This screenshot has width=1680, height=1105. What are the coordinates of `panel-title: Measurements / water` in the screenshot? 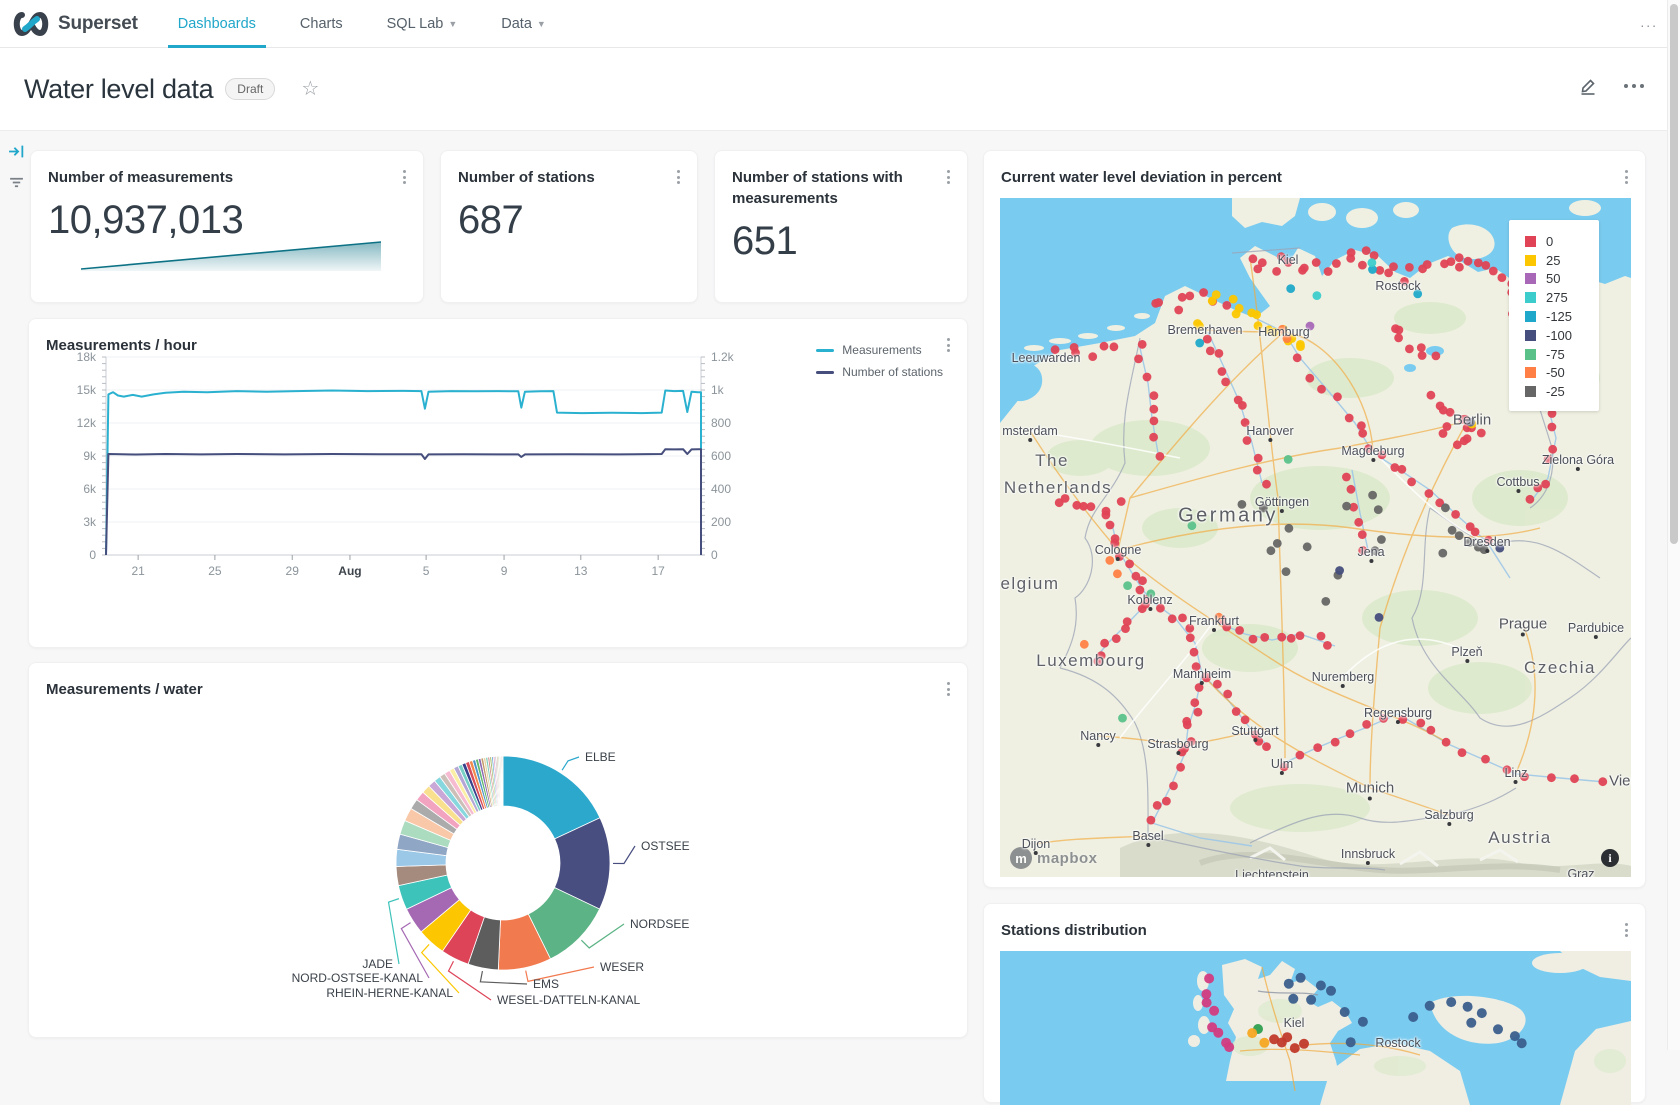 It's located at (124, 689).